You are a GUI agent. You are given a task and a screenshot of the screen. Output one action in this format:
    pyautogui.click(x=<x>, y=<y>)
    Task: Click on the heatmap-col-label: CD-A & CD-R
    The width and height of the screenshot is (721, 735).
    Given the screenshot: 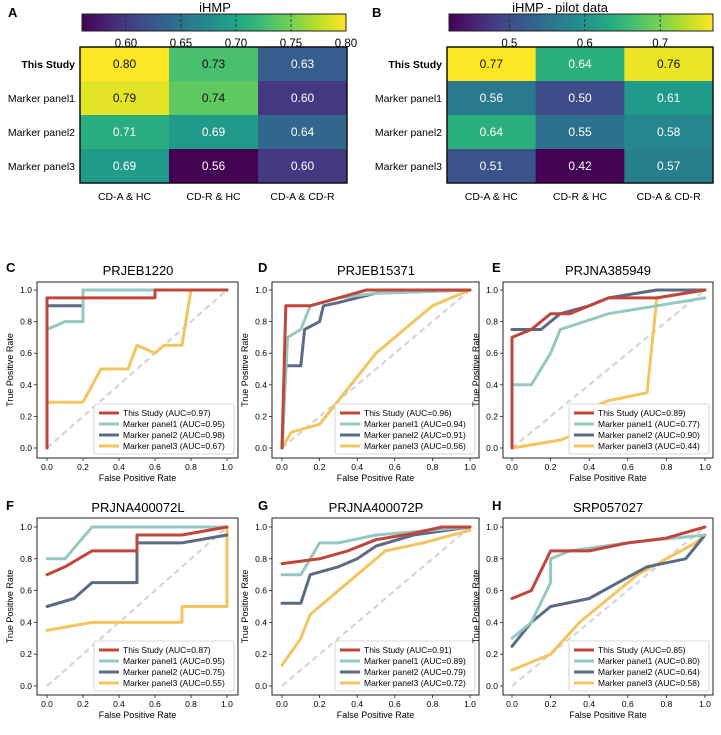 What is the action you would take?
    pyautogui.click(x=302, y=197)
    